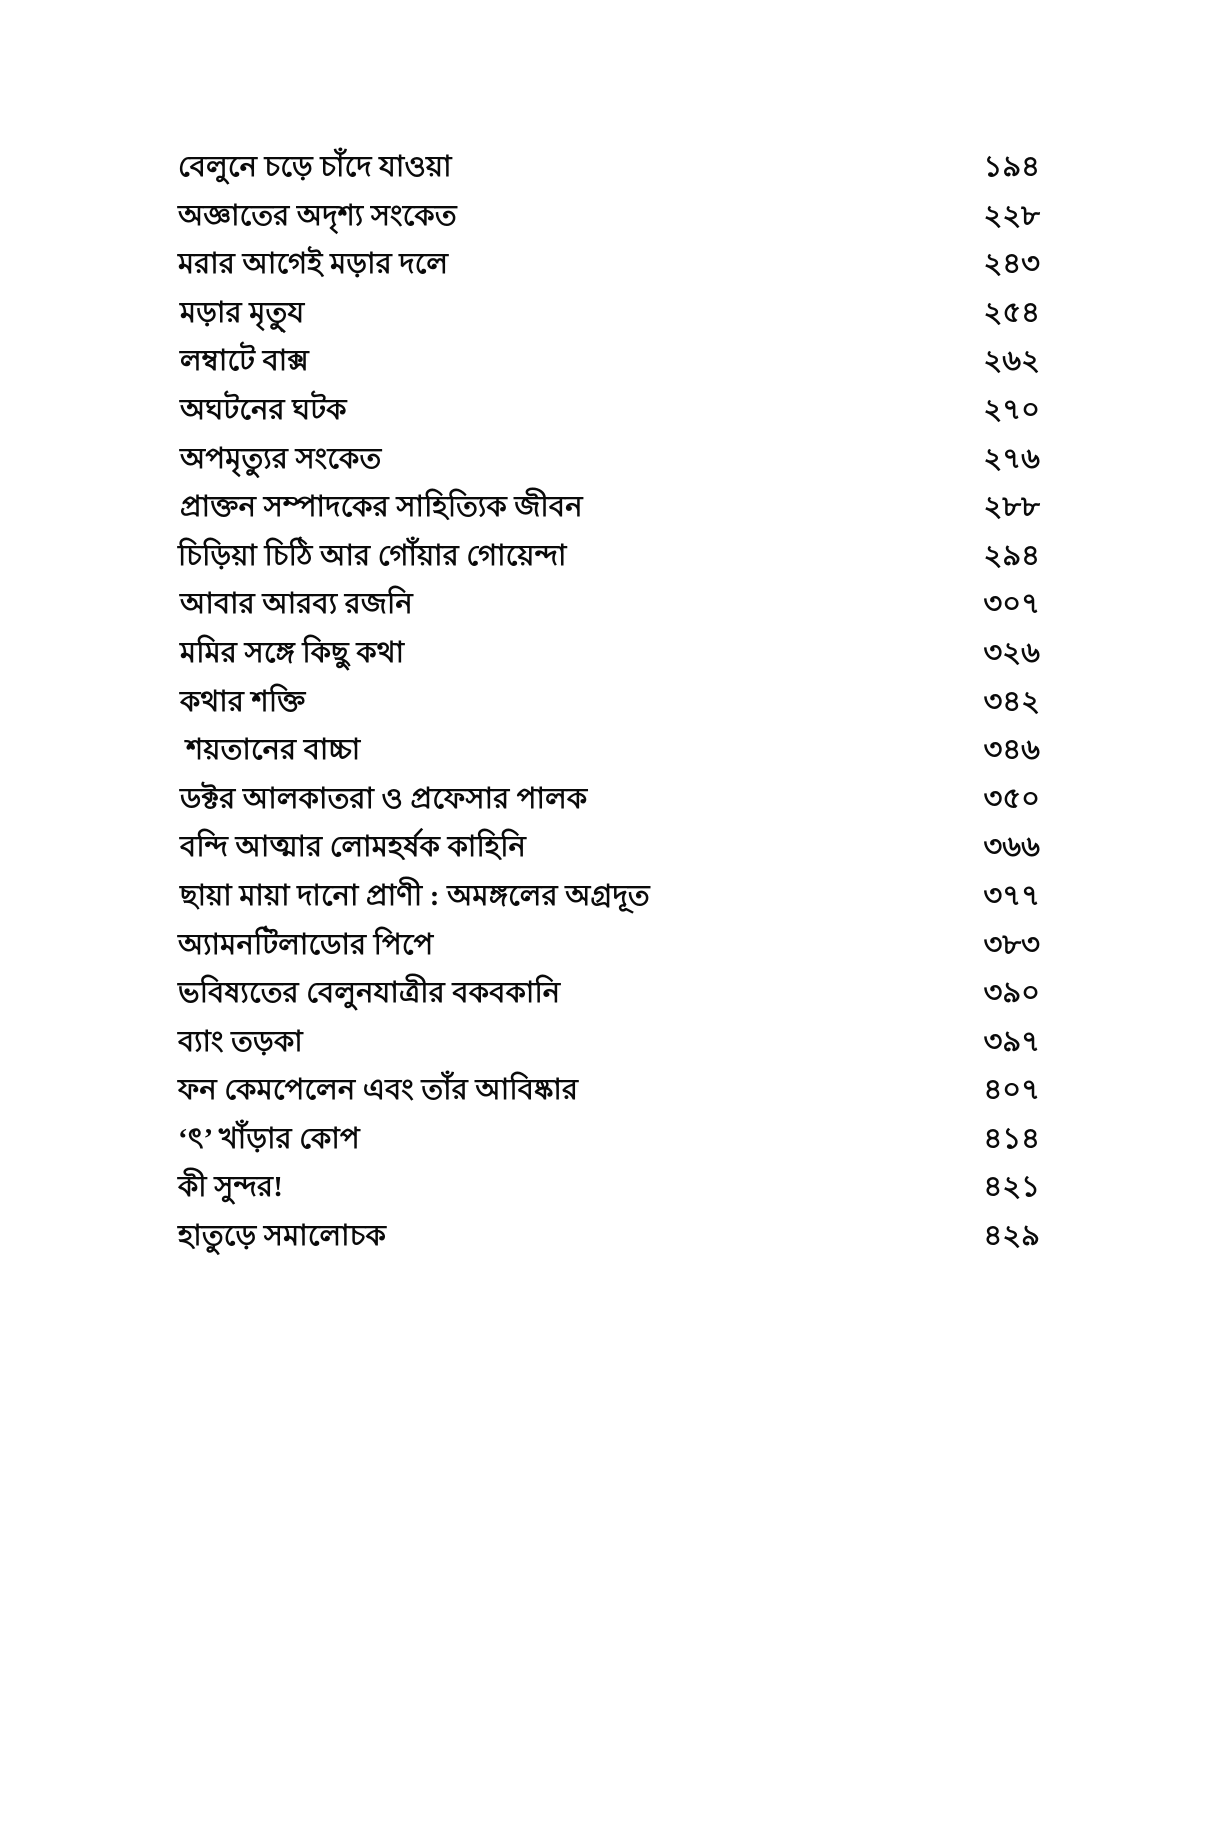 Image resolution: width=1214 pixels, height=1832 pixels. I want to click on toc-entry-title: বেলুনে চড়ে চাঁদে যাওয়া, so click(315, 167).